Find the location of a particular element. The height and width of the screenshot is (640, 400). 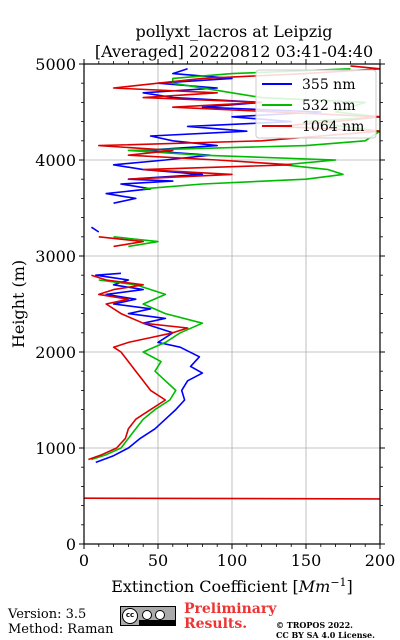

legend-box is located at coordinates (316, 104).